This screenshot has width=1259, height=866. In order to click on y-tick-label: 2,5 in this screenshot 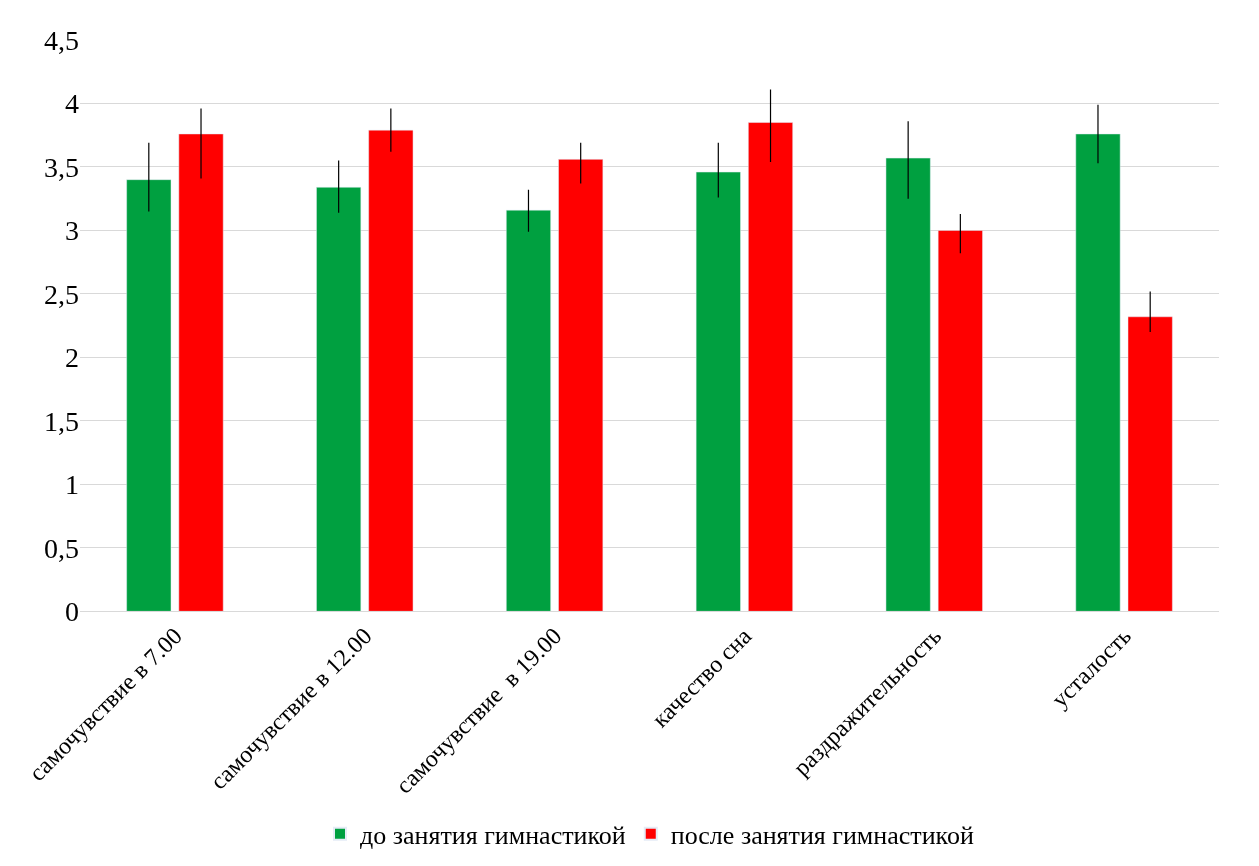, I will do `click(61, 294)`.